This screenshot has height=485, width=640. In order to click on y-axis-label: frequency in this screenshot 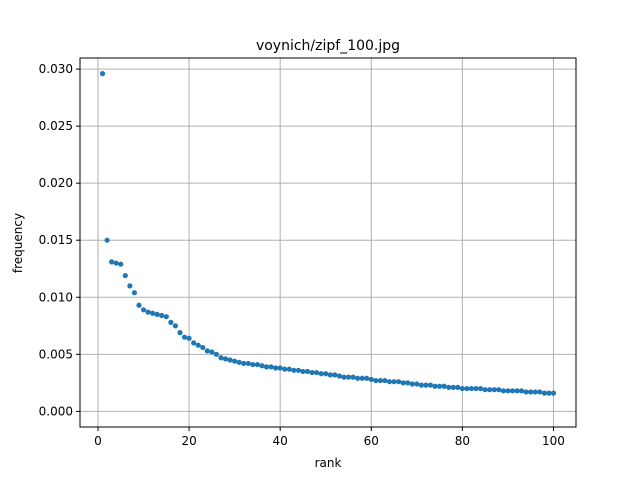, I will do `click(18, 243)`.